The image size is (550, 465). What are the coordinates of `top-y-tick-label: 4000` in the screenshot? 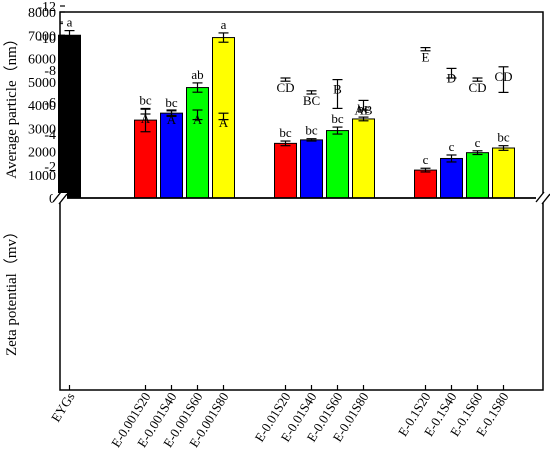 It's located at (42, 106).